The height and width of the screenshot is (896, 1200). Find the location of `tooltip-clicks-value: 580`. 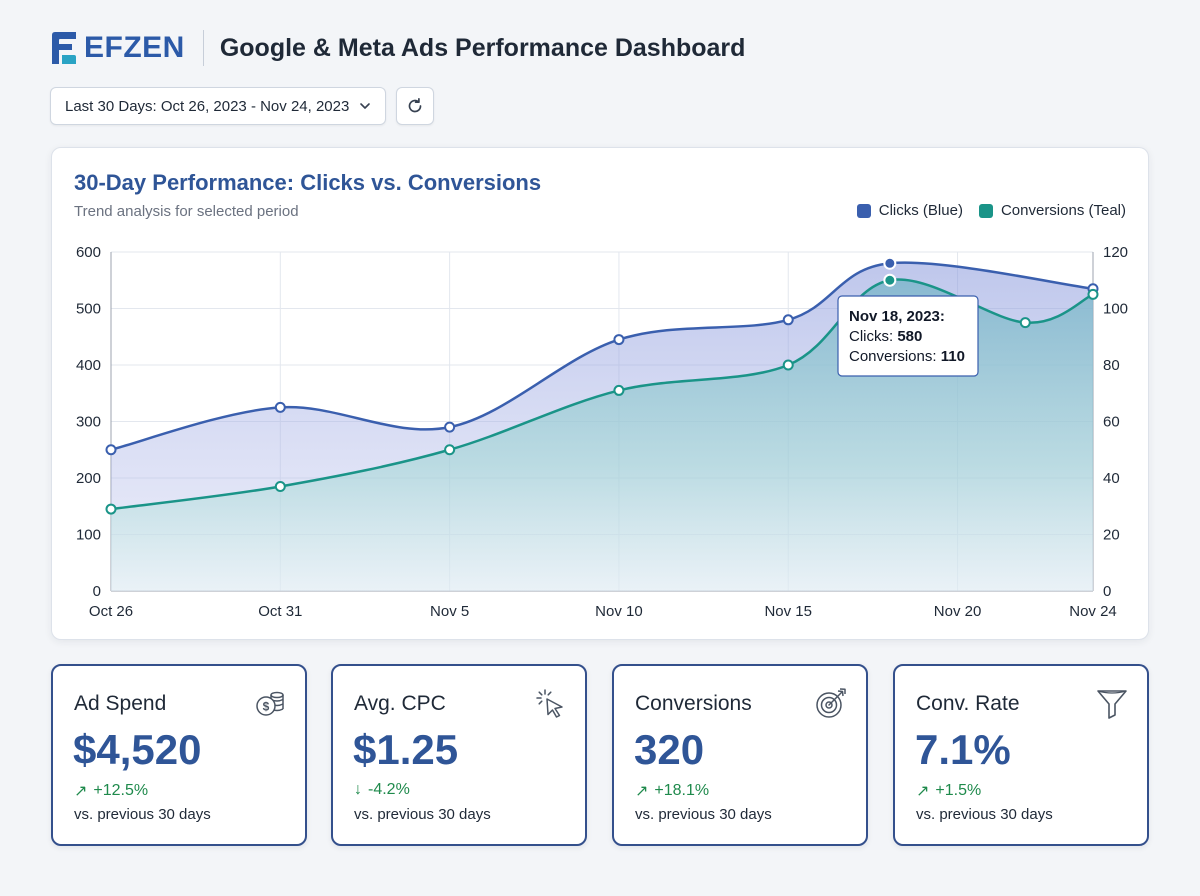

tooltip-clicks-value: 580 is located at coordinates (909, 336).